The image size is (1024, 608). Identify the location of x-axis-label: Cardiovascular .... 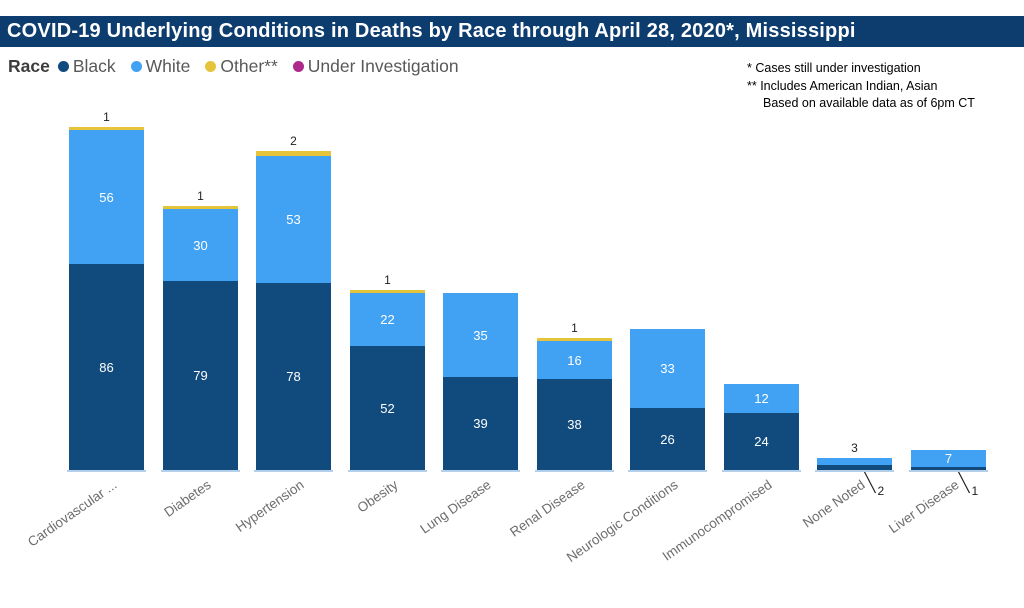
(72, 513).